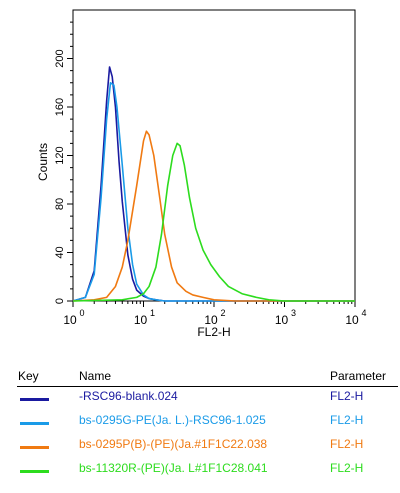 This screenshot has height=493, width=400. Describe the element at coordinates (60, 252) in the screenshot. I see `y-tick-label: 40` at that location.